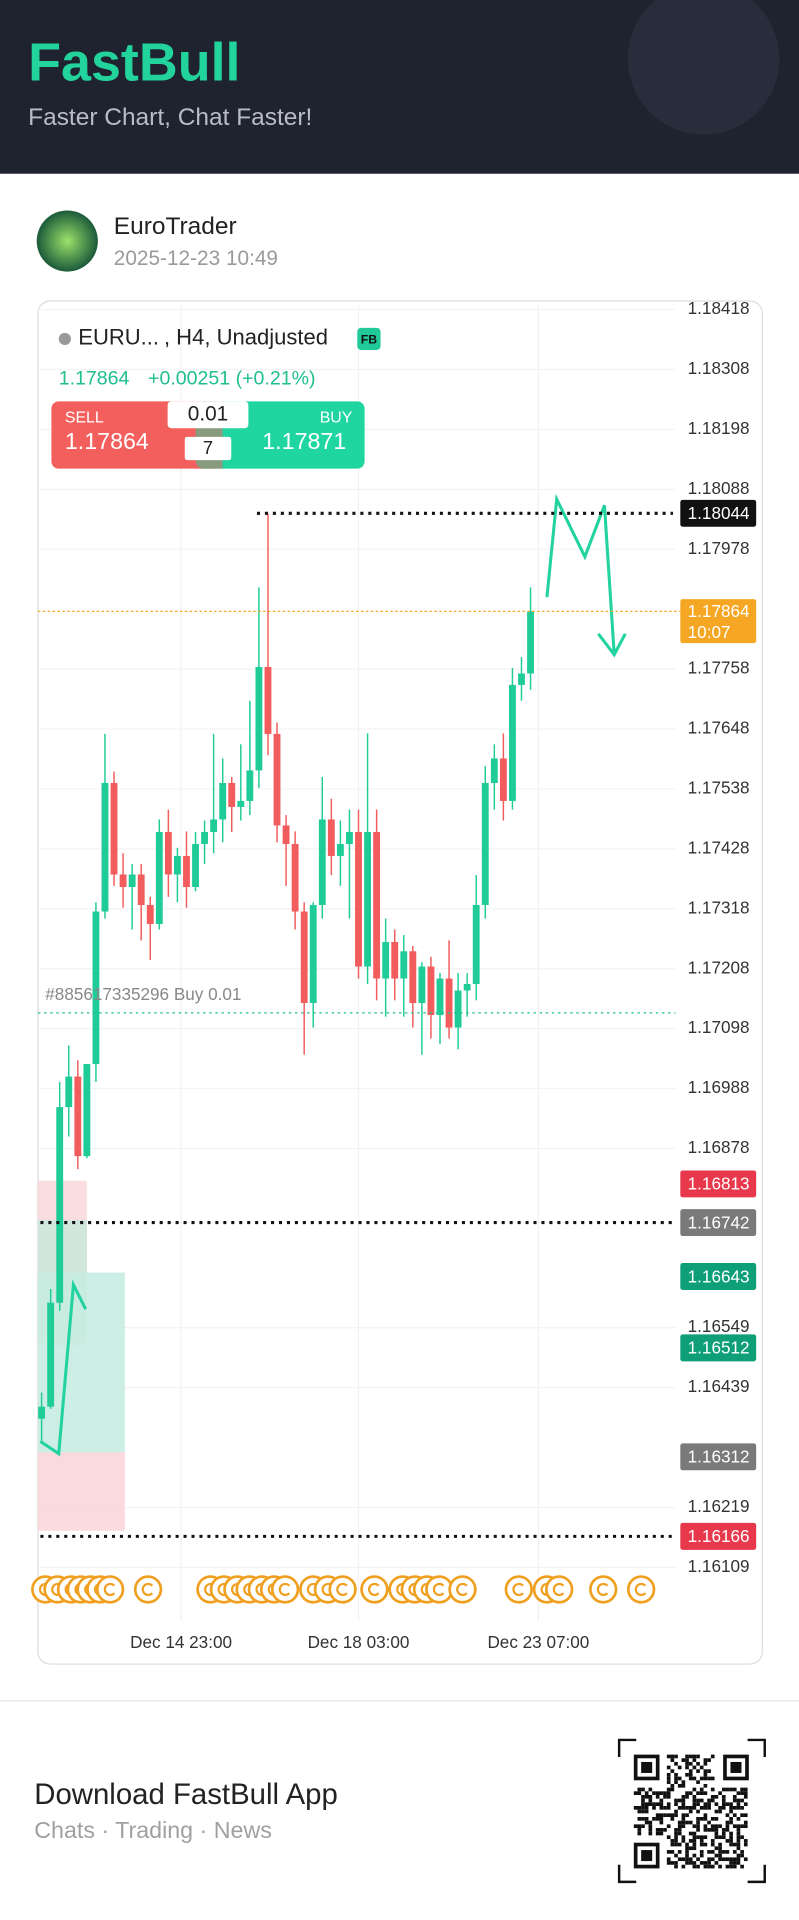 This screenshot has width=799, height=1920. What do you see at coordinates (719, 1536) in the screenshot?
I see `price-tag-label: 1.16166` at bounding box center [719, 1536].